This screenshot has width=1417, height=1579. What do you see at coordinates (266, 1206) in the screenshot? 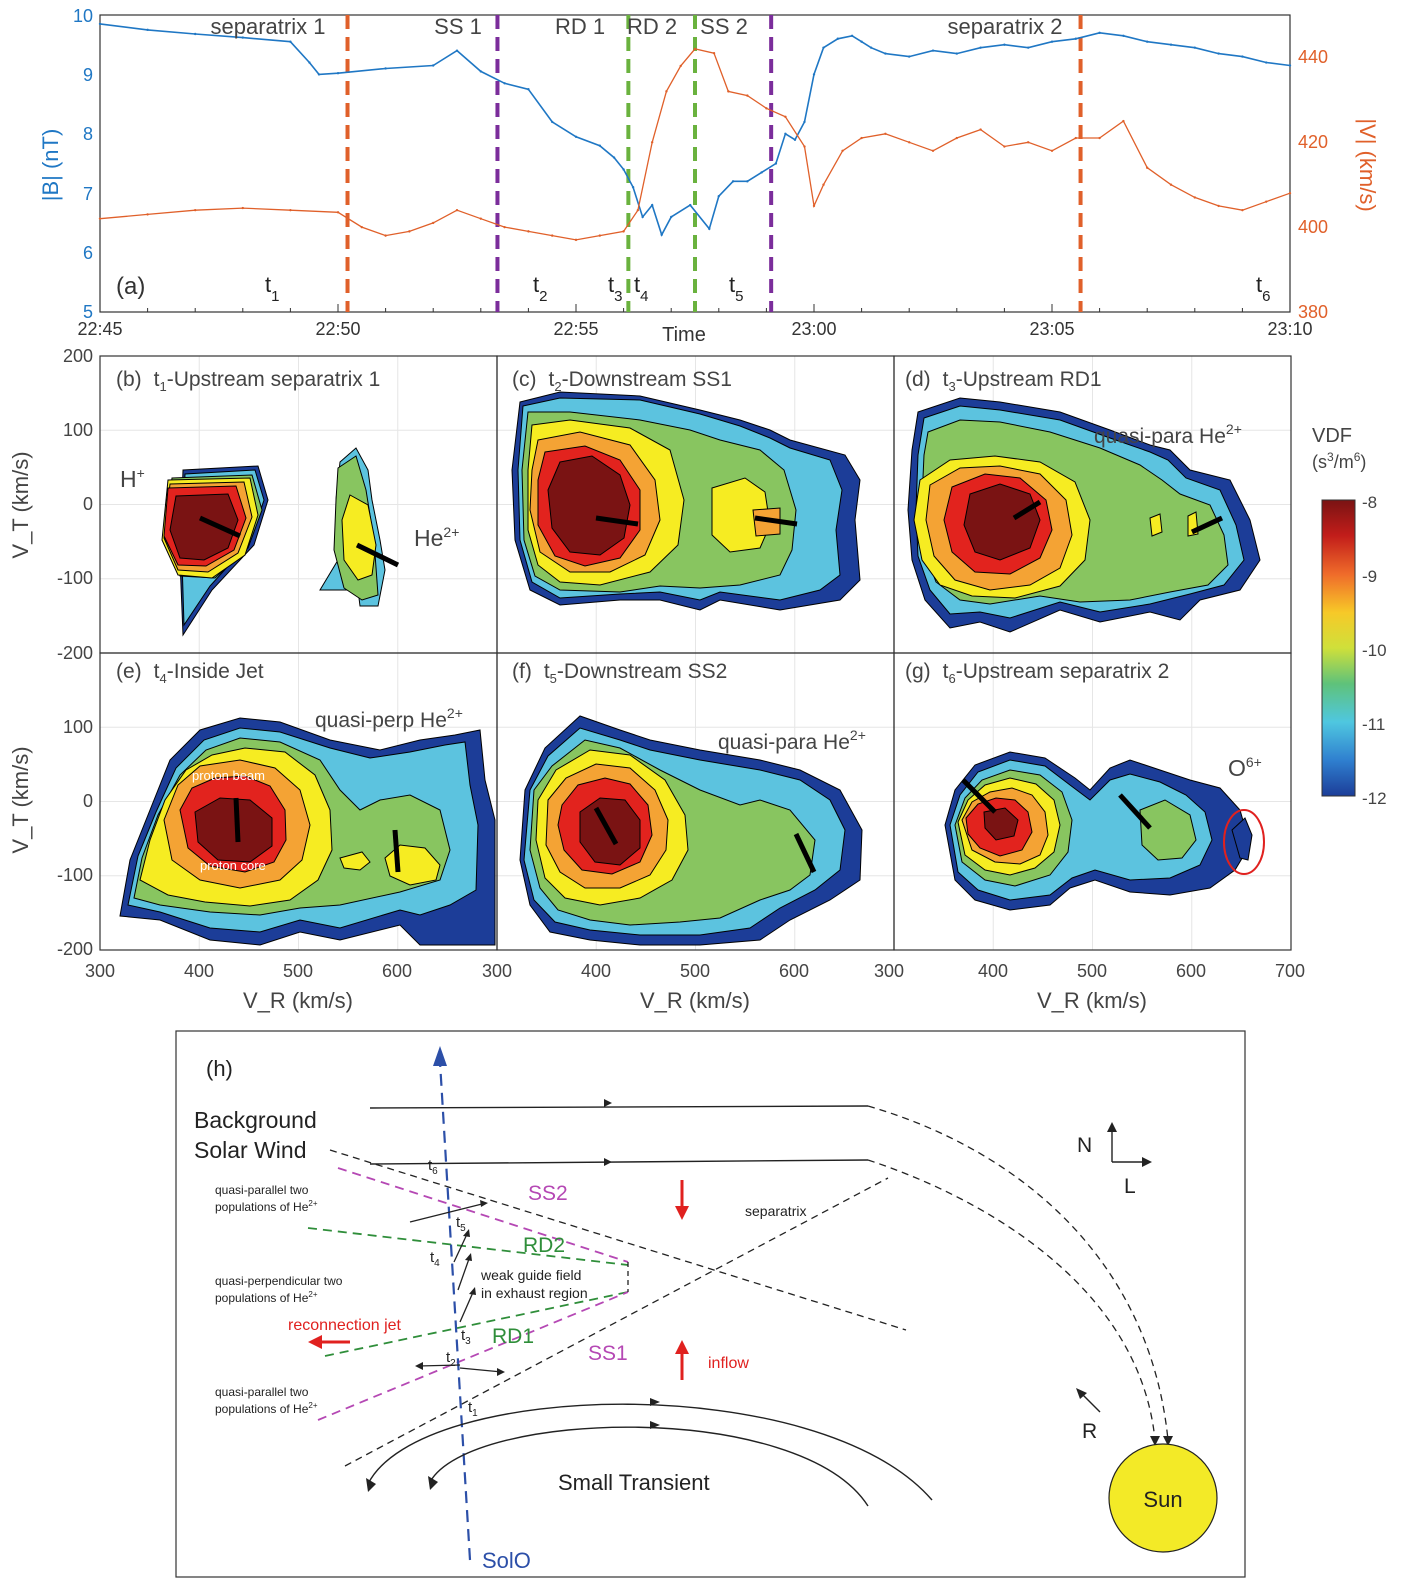
I see `note-top-2: populations of He2+` at bounding box center [266, 1206].